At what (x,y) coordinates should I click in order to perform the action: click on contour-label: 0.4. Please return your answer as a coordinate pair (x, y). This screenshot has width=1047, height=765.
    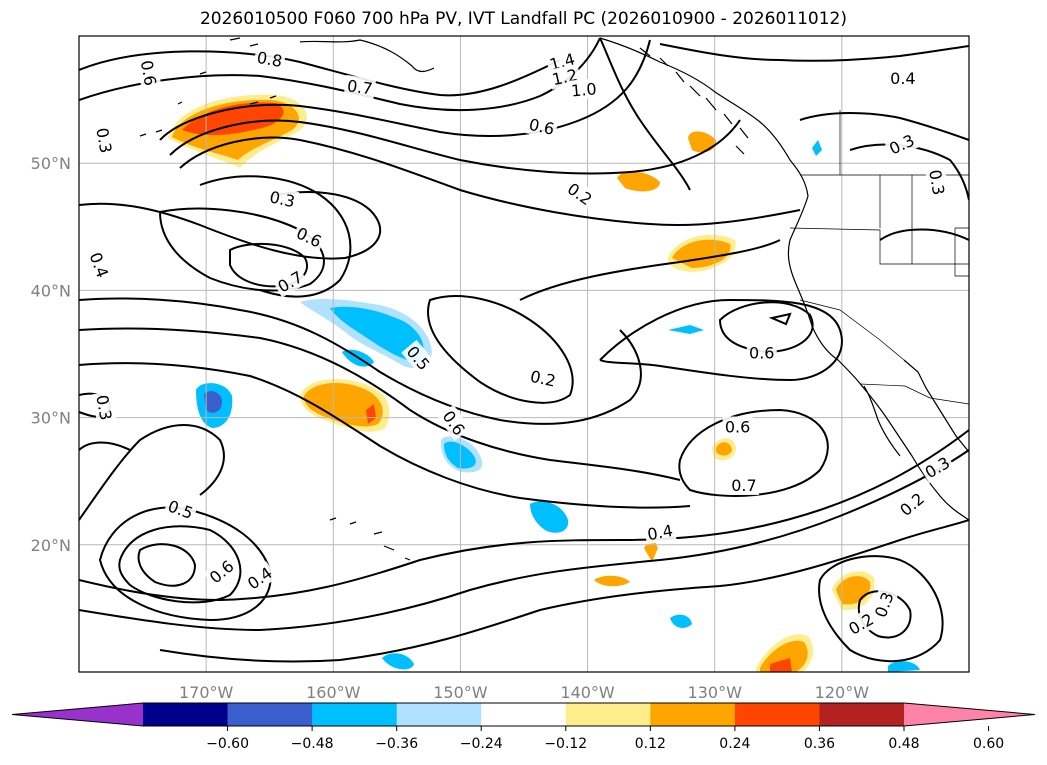
    Looking at the image, I should click on (660, 532).